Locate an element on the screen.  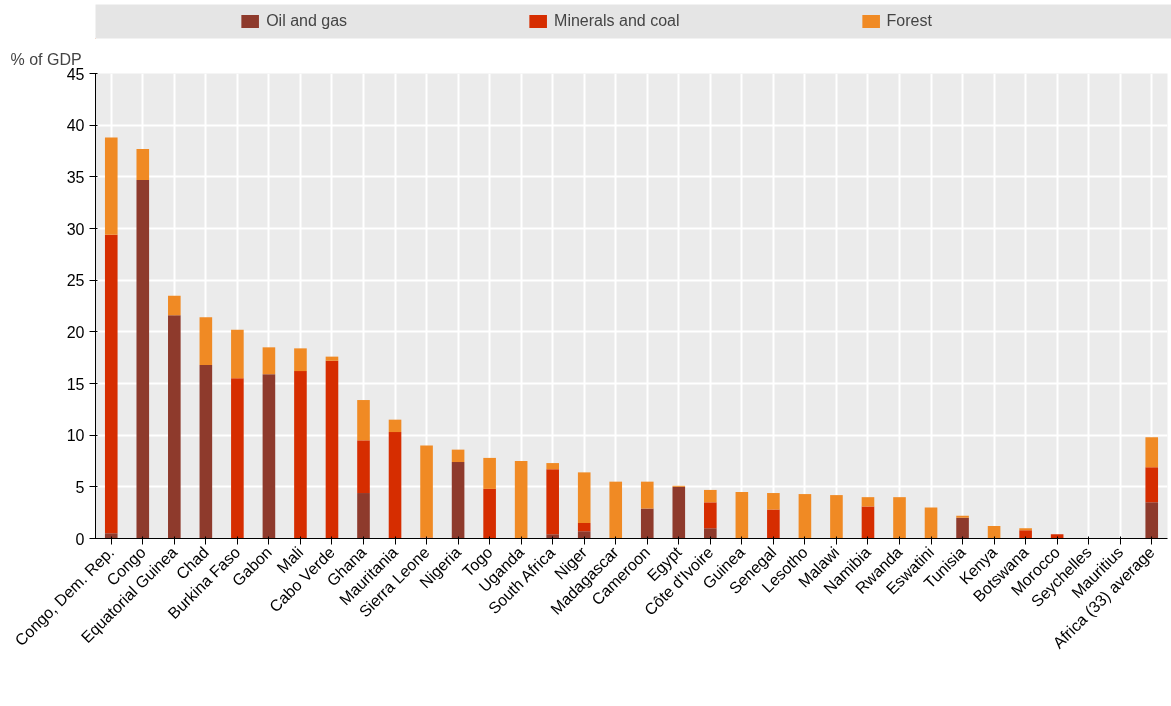
y-tick-label: 20 is located at coordinates (75, 332).